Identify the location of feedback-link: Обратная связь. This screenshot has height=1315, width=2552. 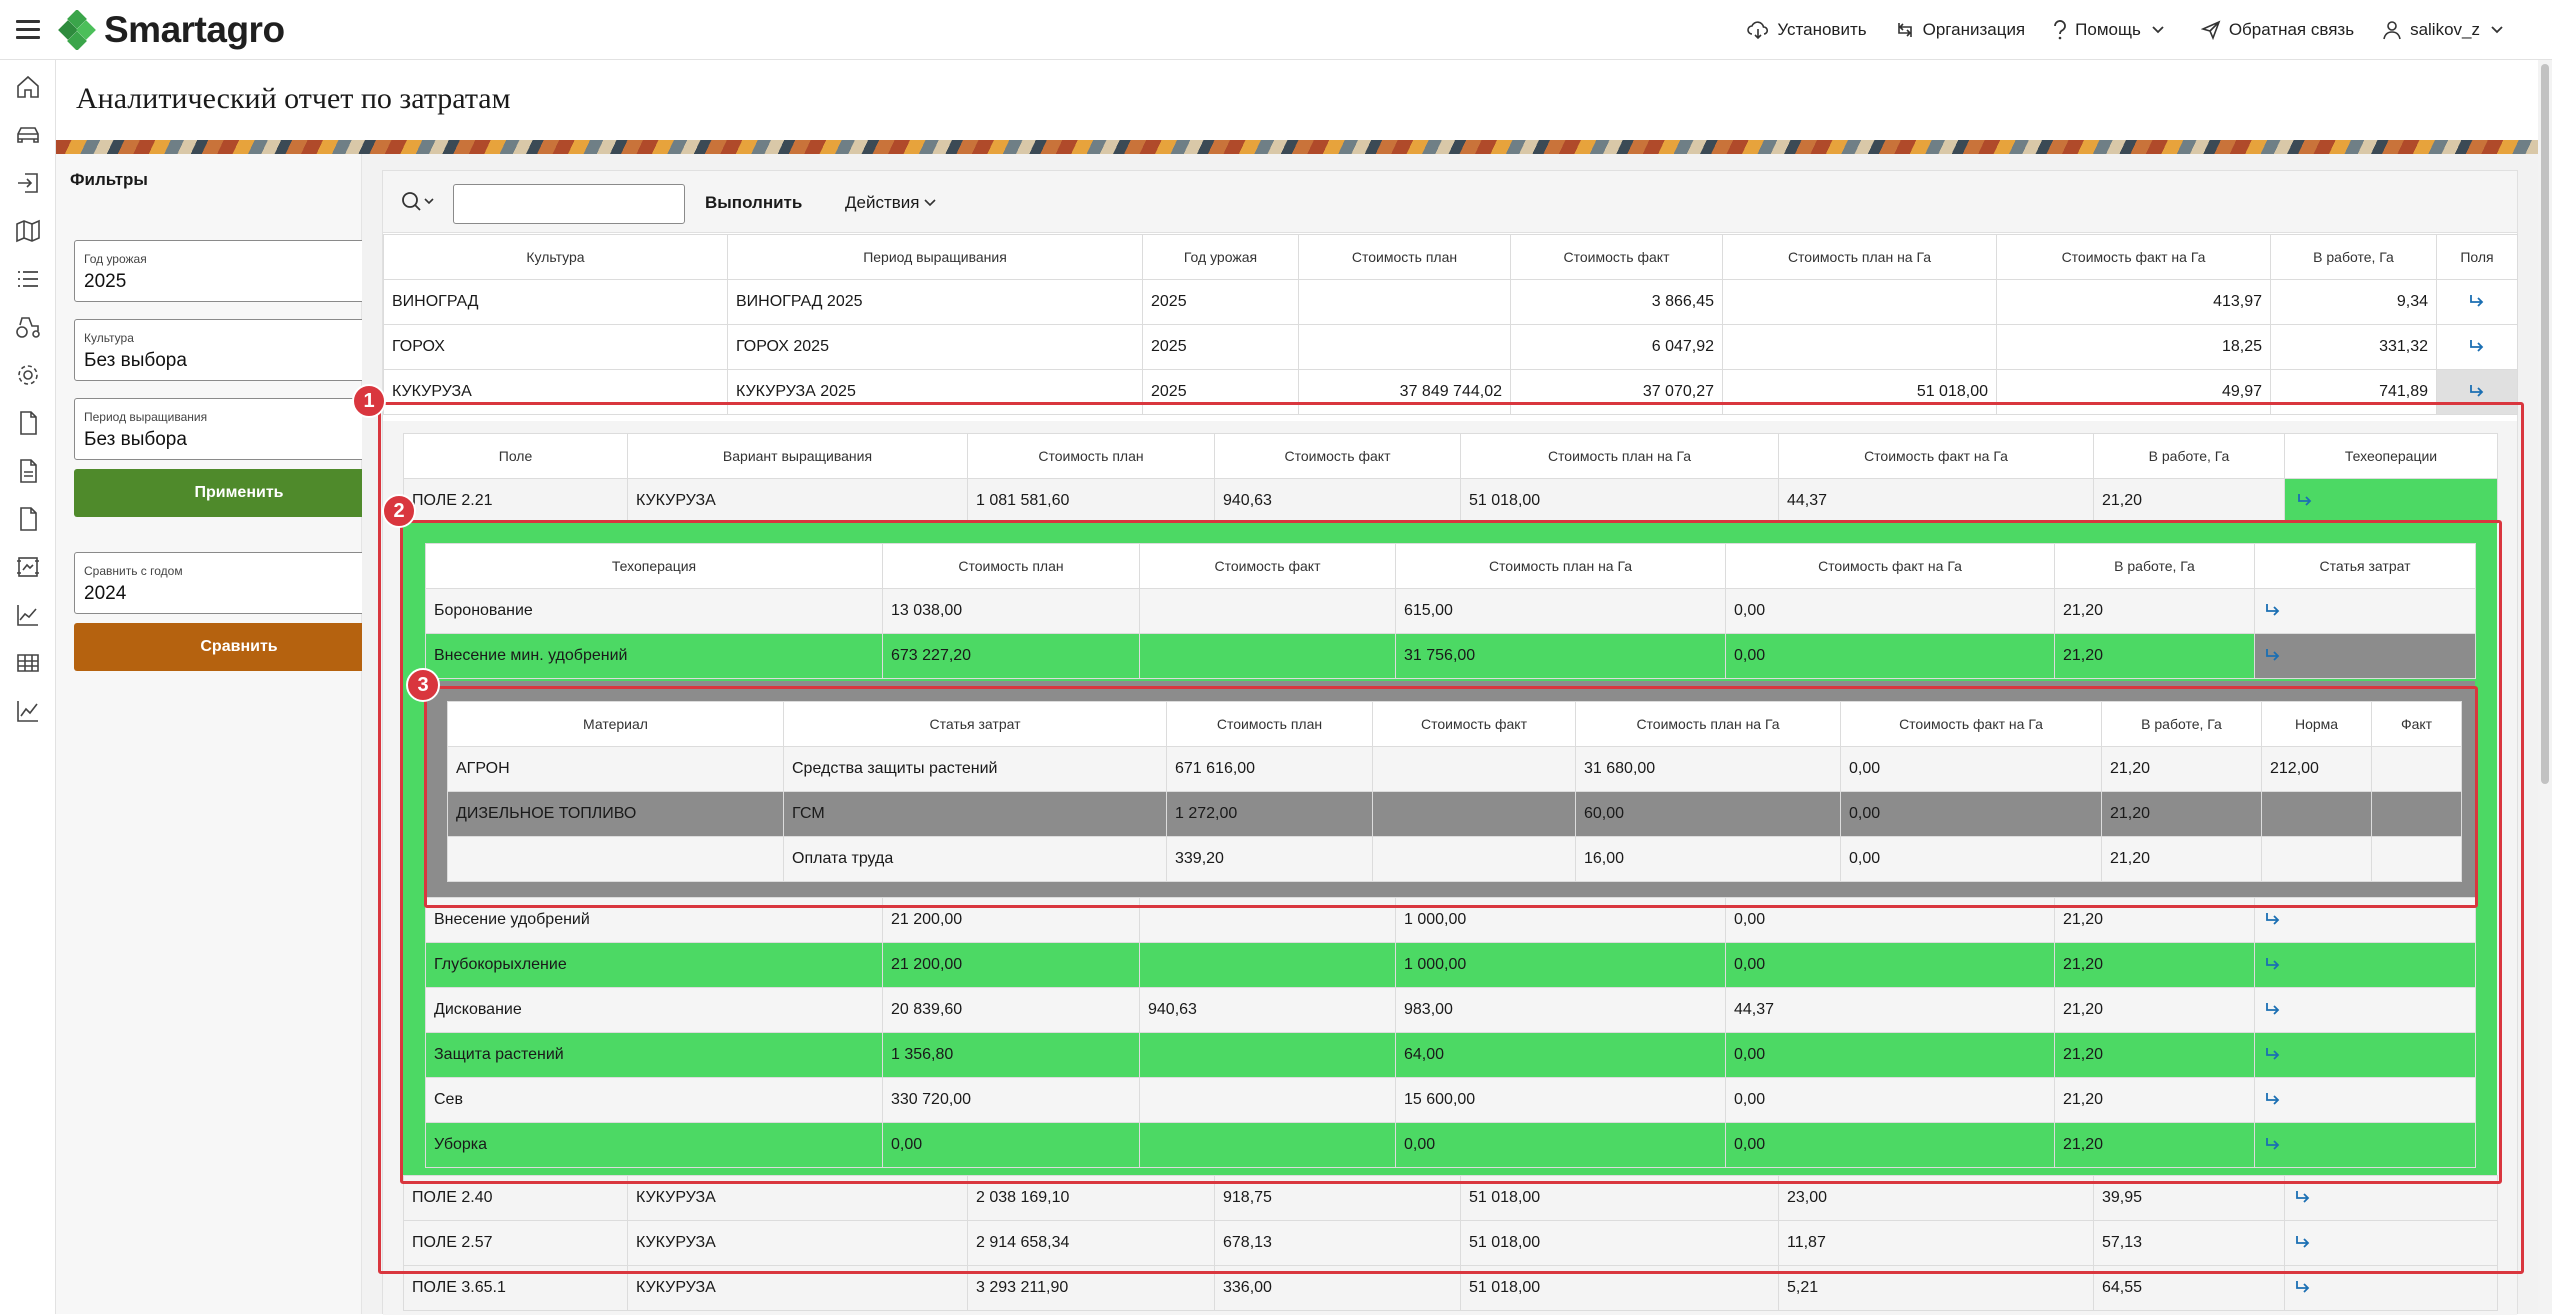
(2277, 30).